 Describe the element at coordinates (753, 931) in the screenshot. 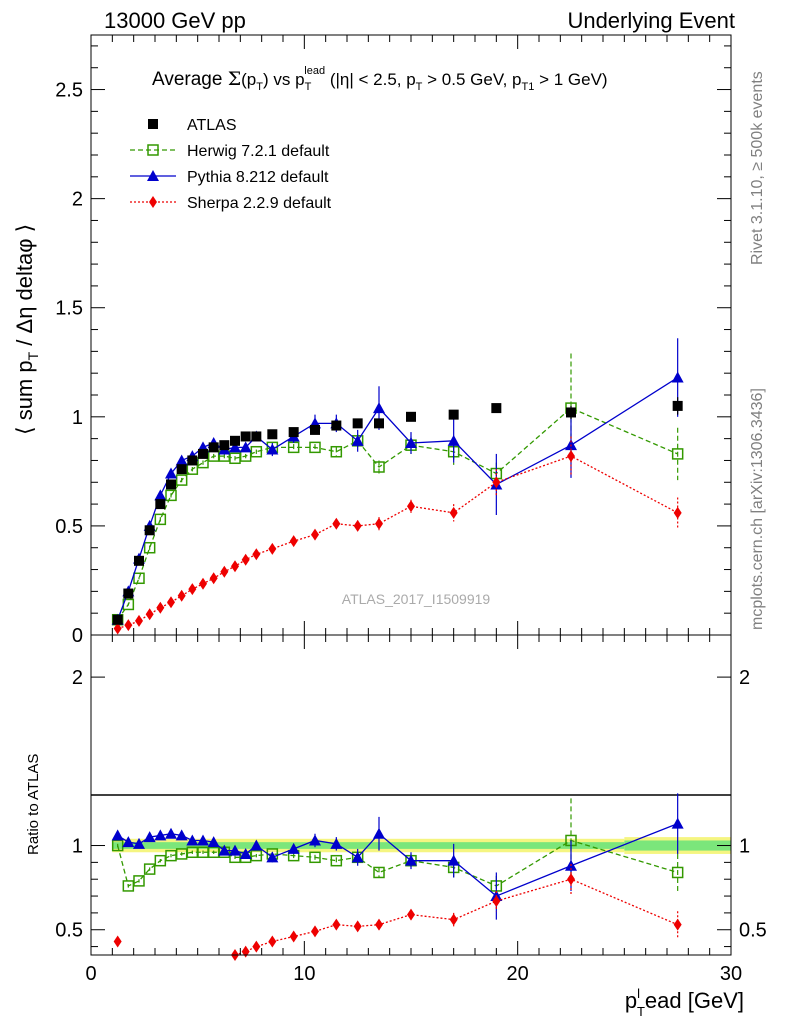

I see `ratio-y-tick-label-right: 0.5` at that location.